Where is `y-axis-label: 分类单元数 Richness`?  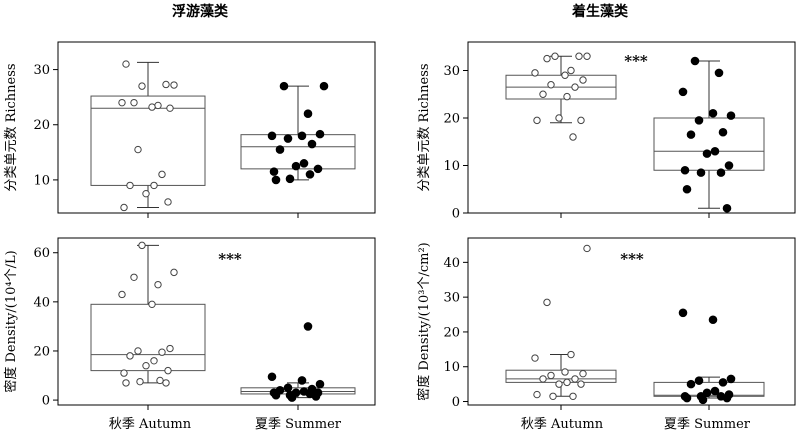 y-axis-label: 分类单元数 Richness is located at coordinates (11, 127).